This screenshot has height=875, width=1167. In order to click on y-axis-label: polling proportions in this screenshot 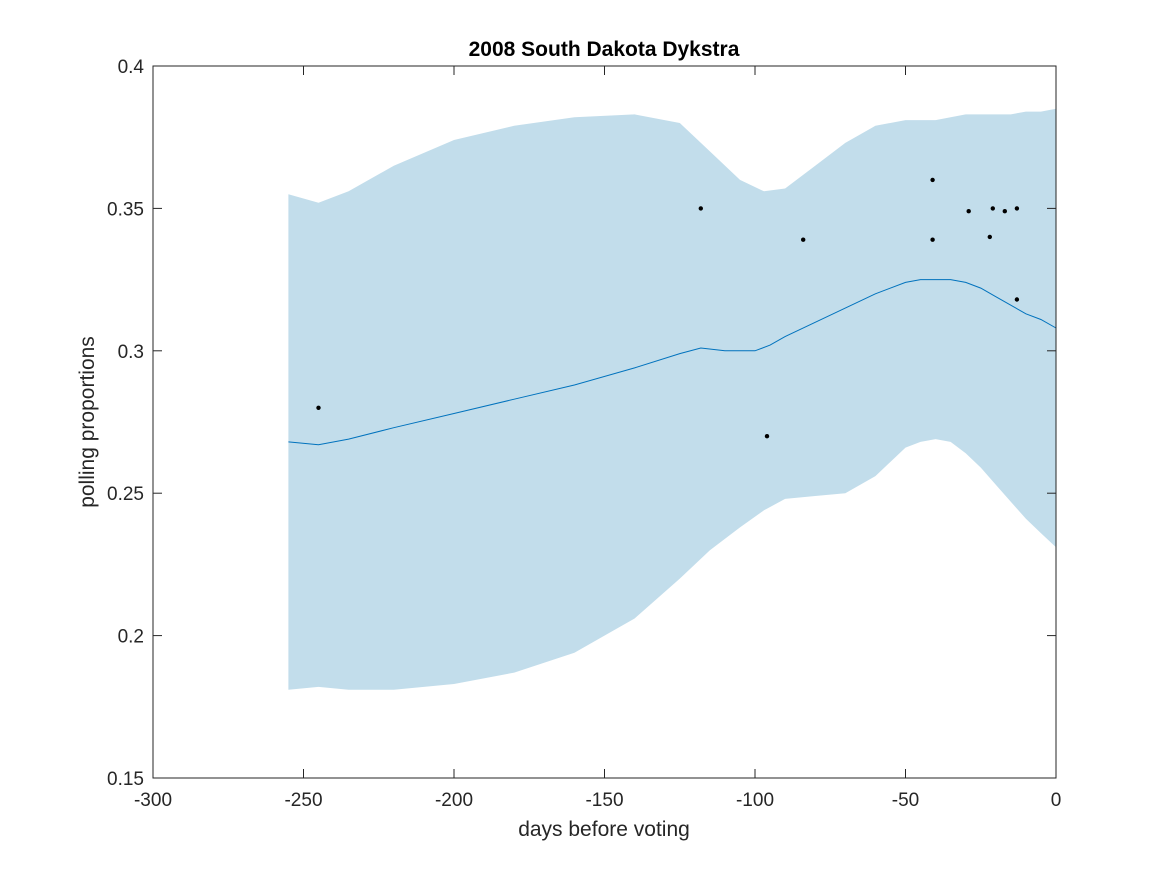, I will do `click(87, 422)`.